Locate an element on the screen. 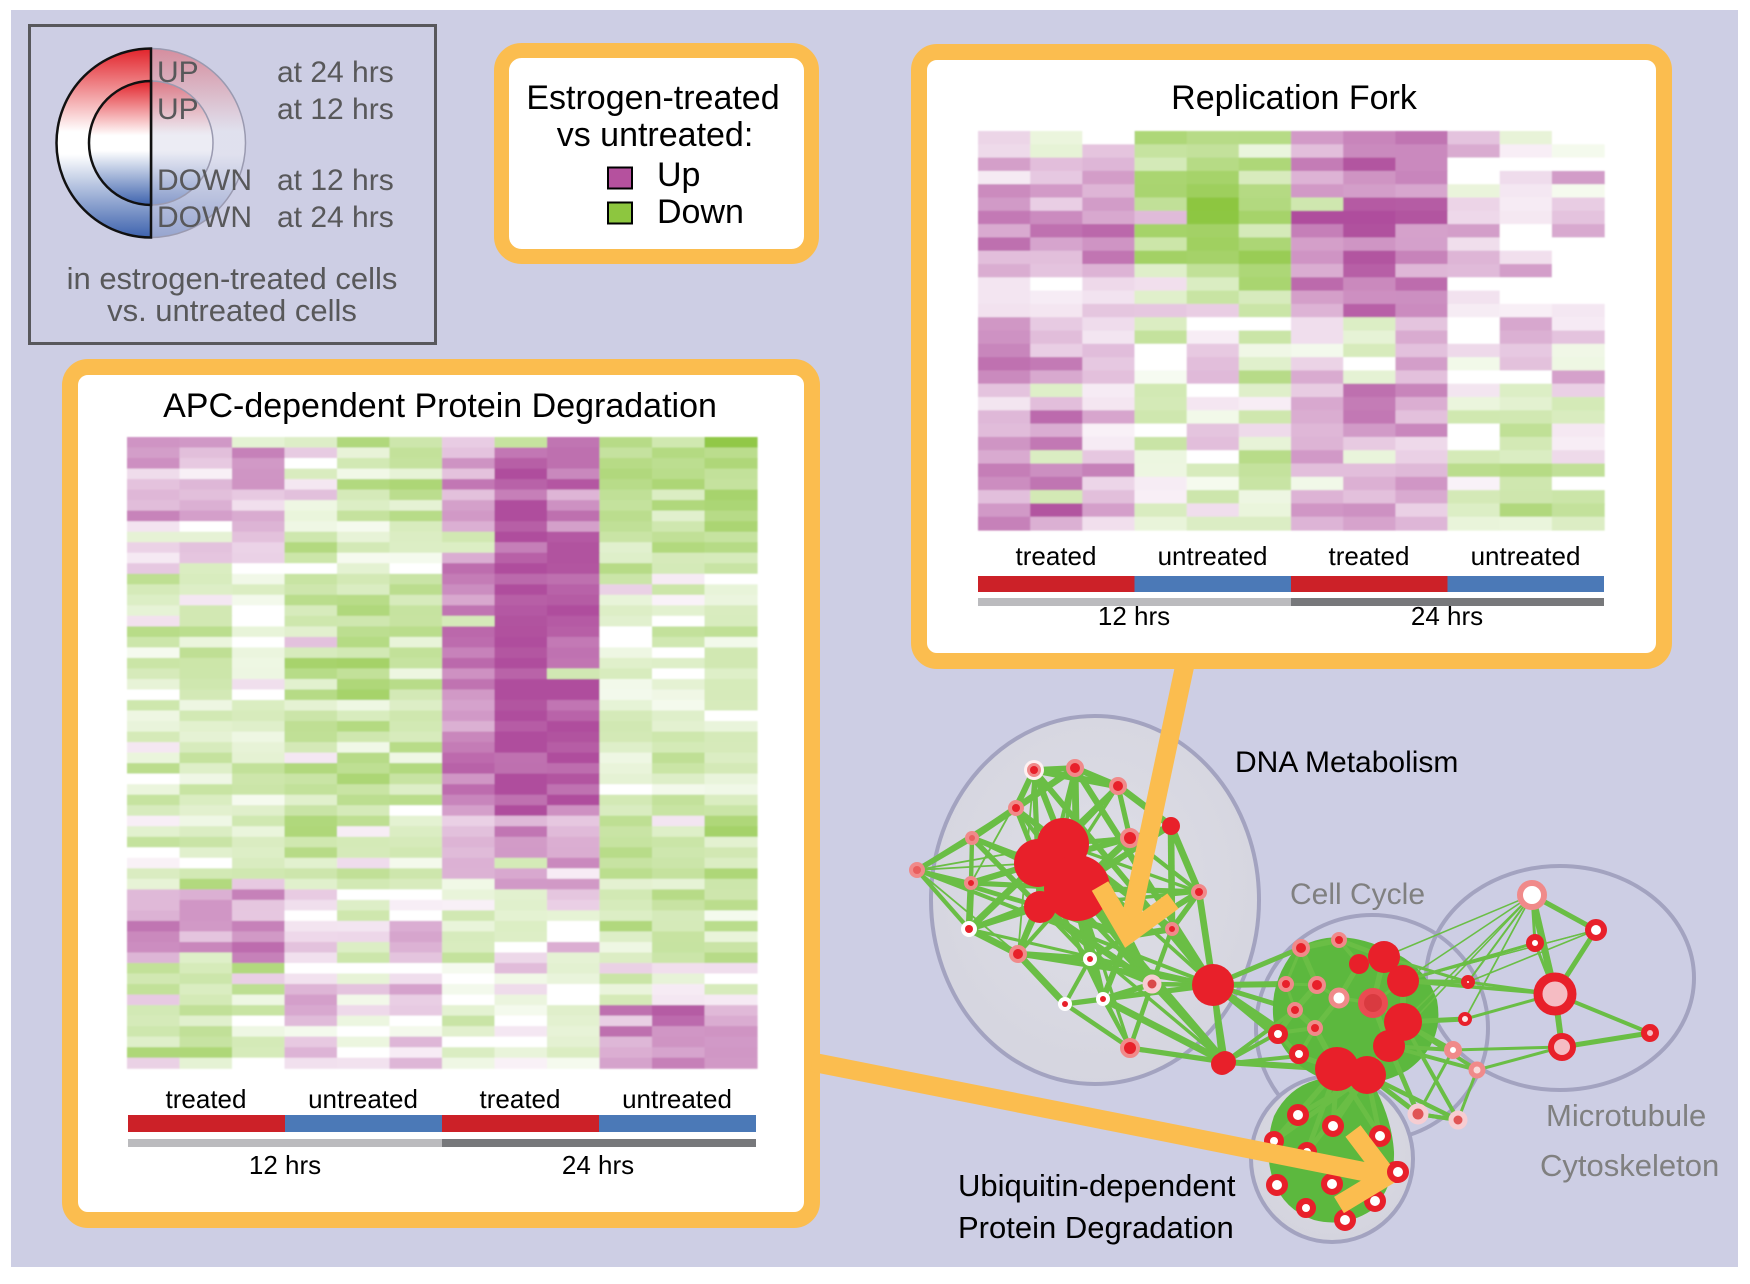  svg-text: Cell Cycle is located at coordinates (1357, 894).